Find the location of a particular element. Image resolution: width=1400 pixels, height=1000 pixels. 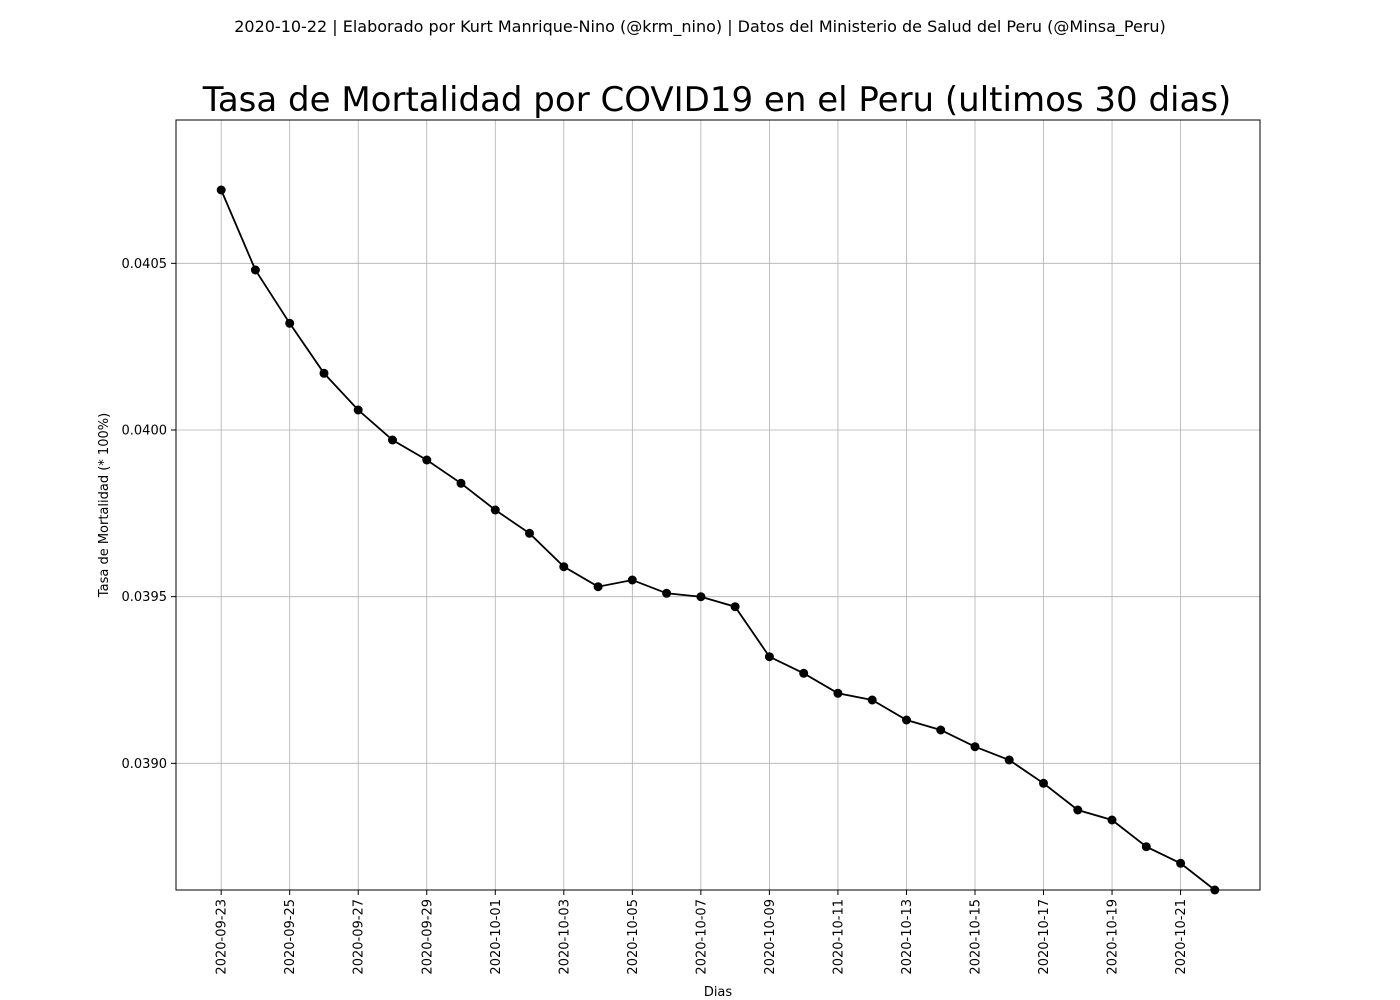

x-tick-label: 2020-09-23 is located at coordinates (222, 937).